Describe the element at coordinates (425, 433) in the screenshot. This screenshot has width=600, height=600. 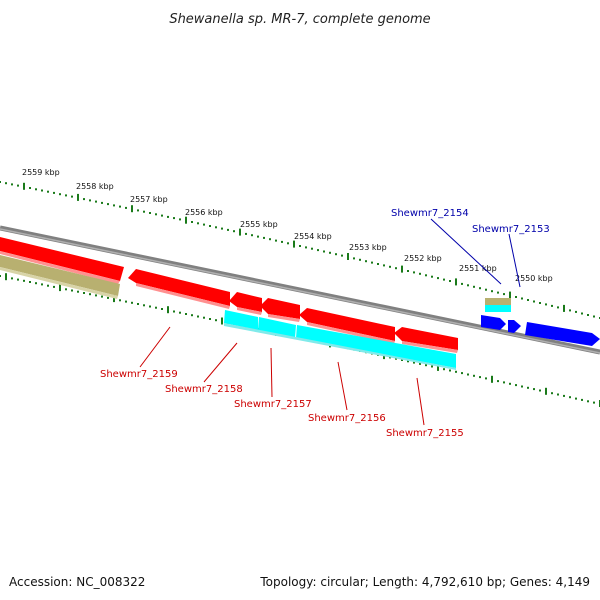
I see `gene-label-2155: Shewmr7_2155` at that location.